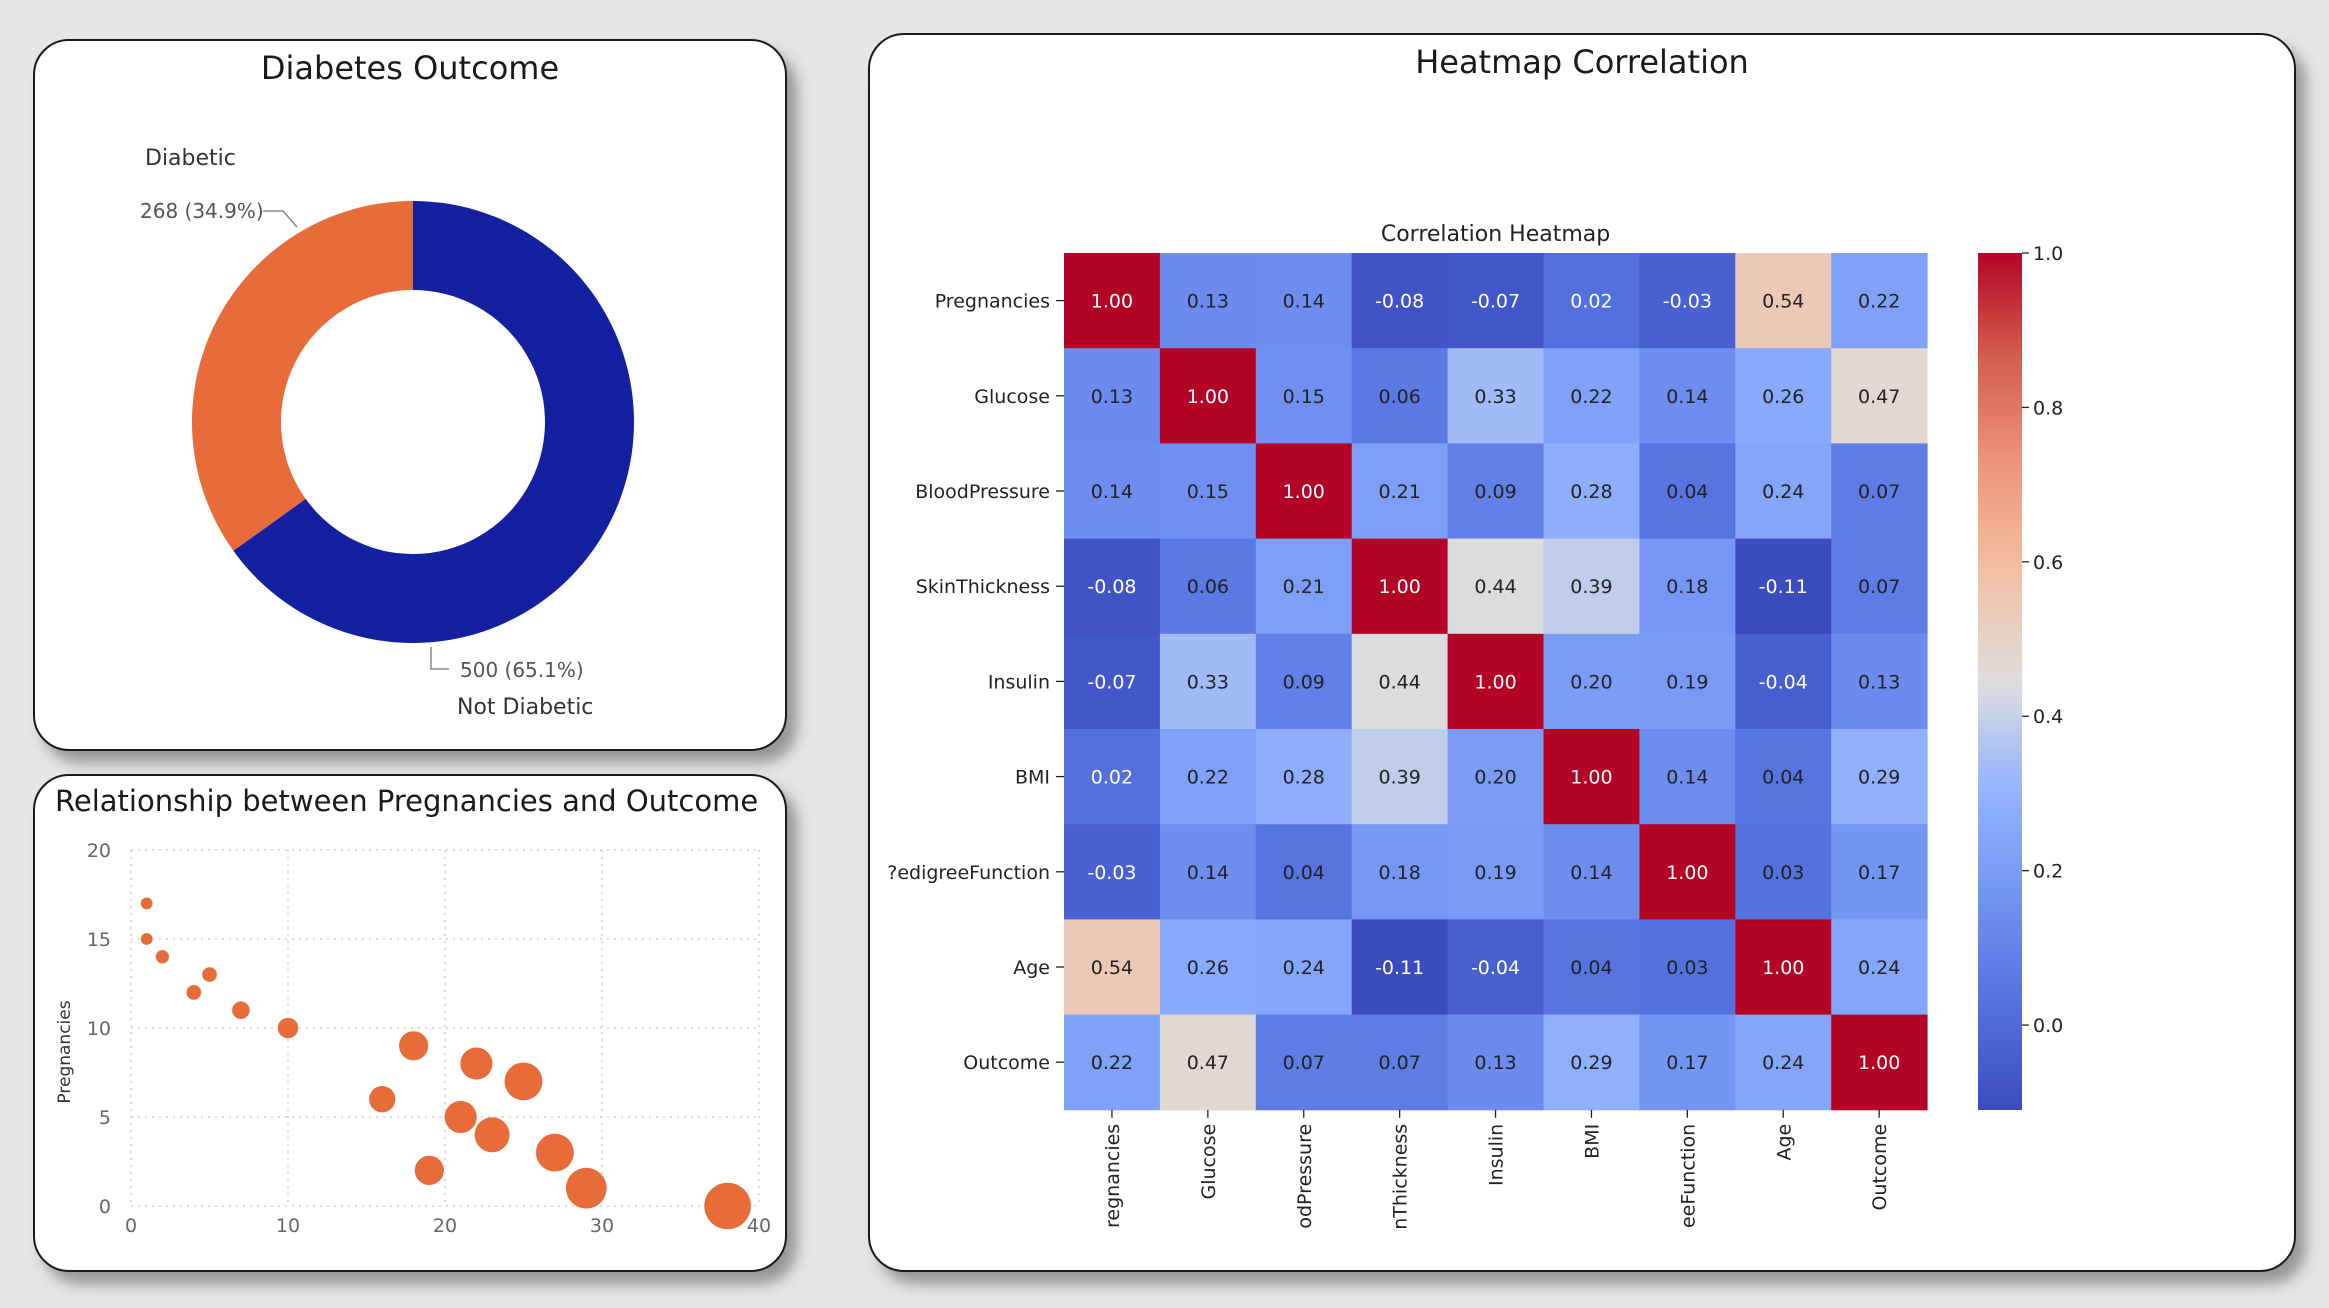  What do you see at coordinates (1495, 234) in the screenshot?
I see `heatmap-title: Correlation Heatmap` at bounding box center [1495, 234].